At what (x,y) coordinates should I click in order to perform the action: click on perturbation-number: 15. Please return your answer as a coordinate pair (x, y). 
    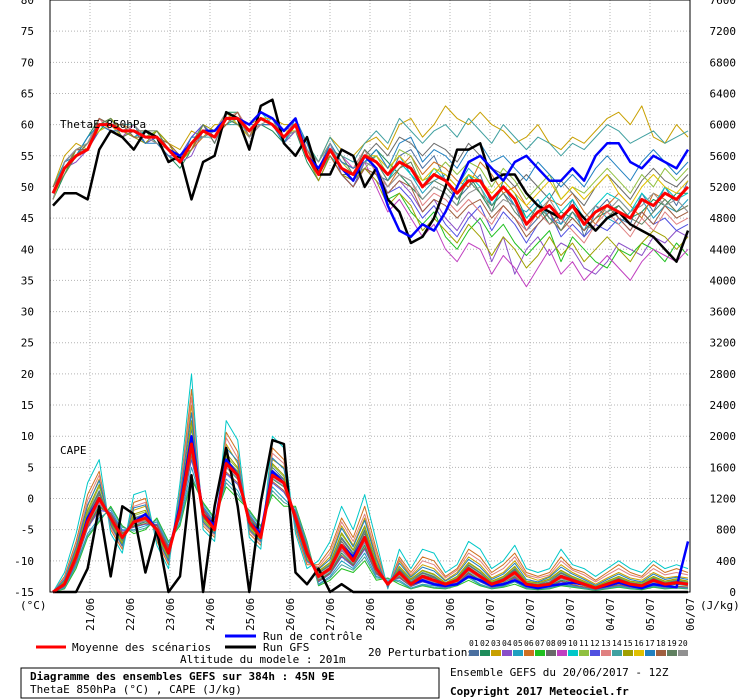
    Looking at the image, I should click on (628, 643).